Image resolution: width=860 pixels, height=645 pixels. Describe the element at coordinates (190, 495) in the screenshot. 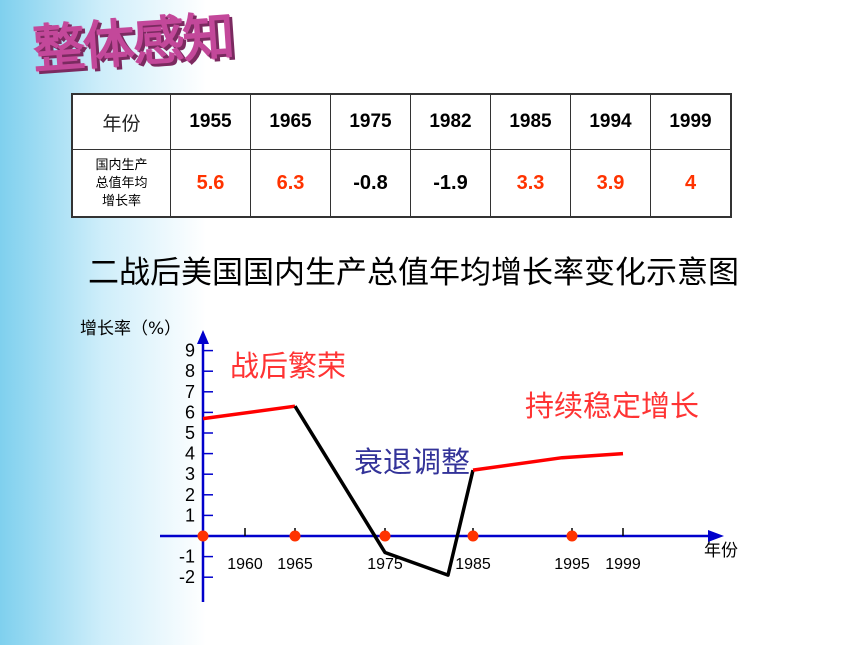

I see `y-tick-label: 2` at that location.